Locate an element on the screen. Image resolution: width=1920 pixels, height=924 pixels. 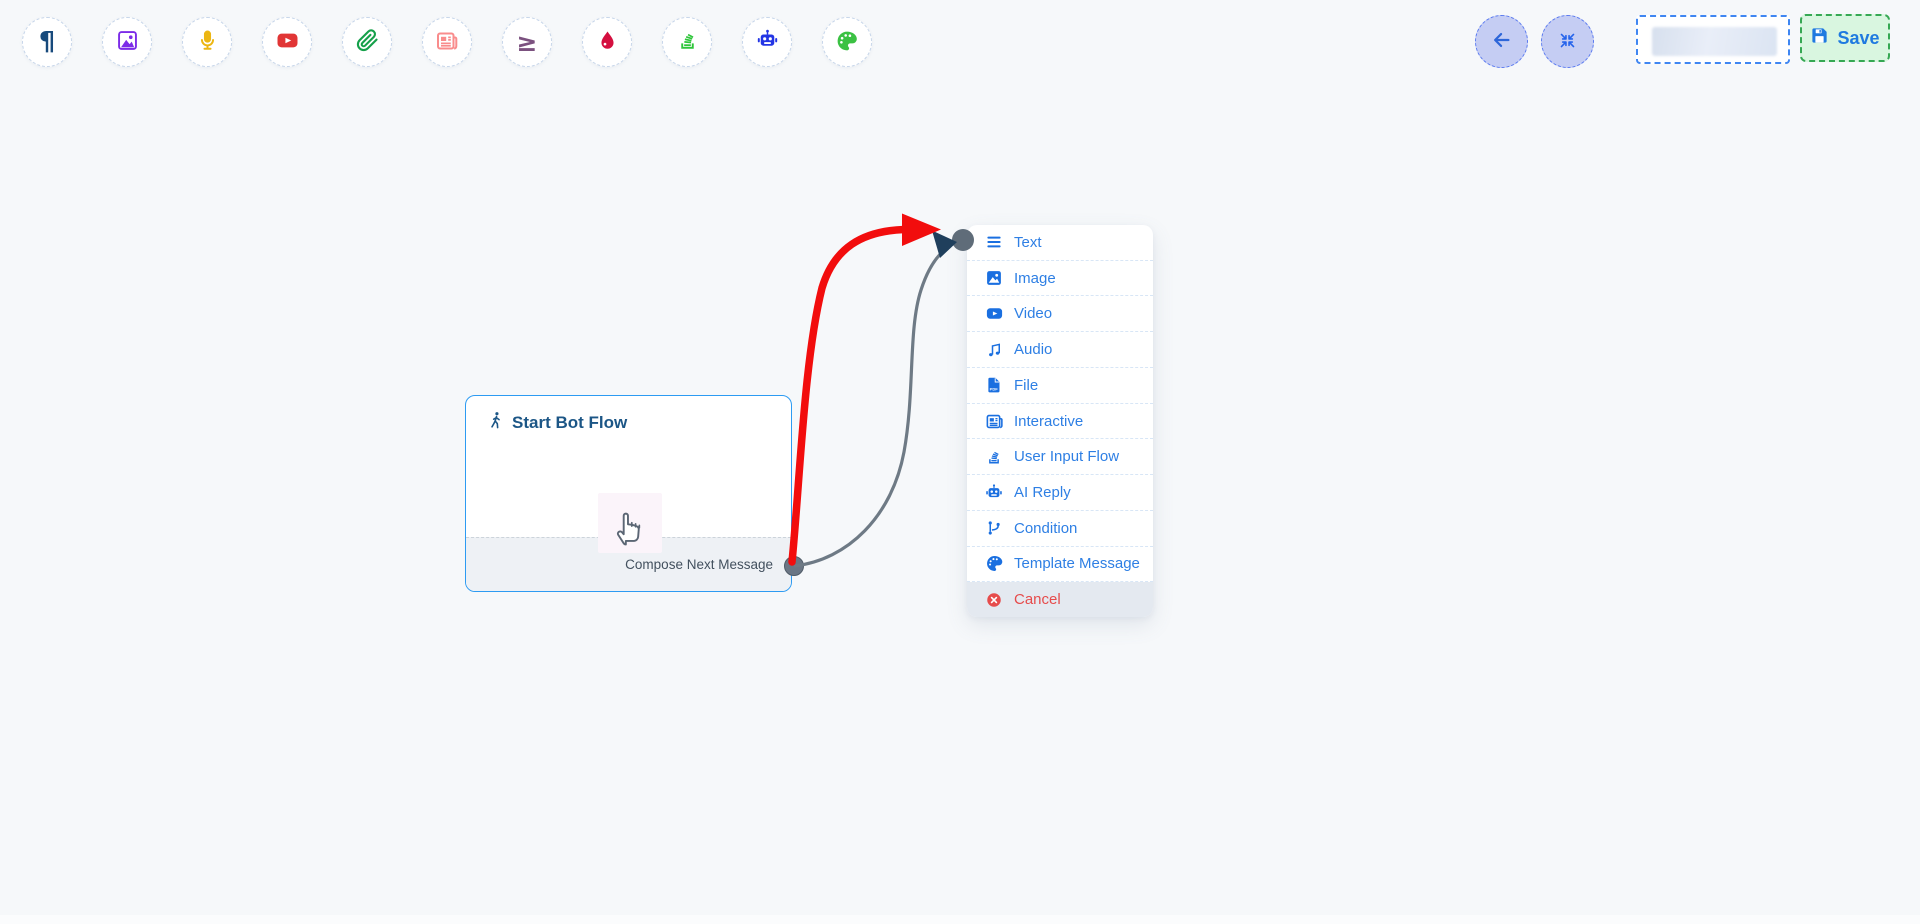
flow-name-field-loading is located at coordinates (1713, 39).